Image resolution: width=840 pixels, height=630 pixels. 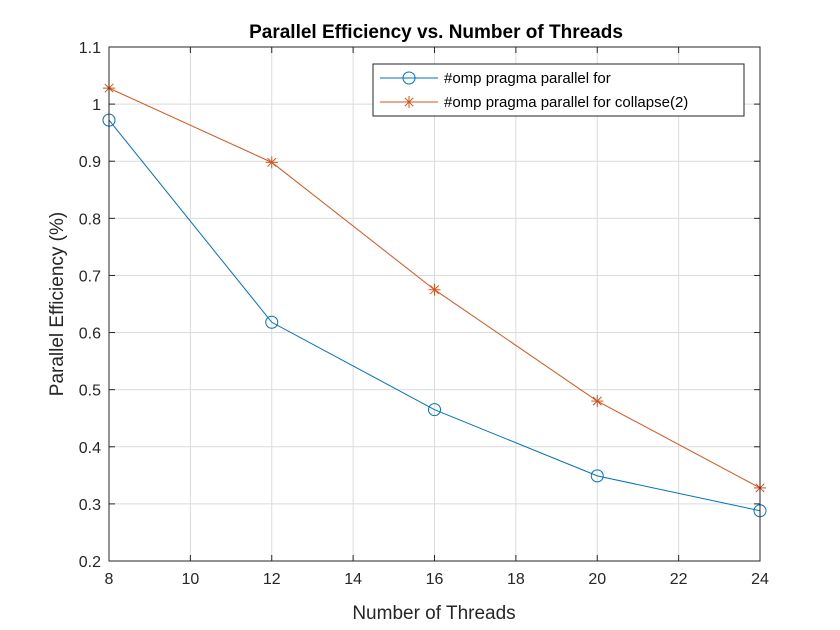 I want to click on y-tick-label: 0.9, so click(x=90, y=162).